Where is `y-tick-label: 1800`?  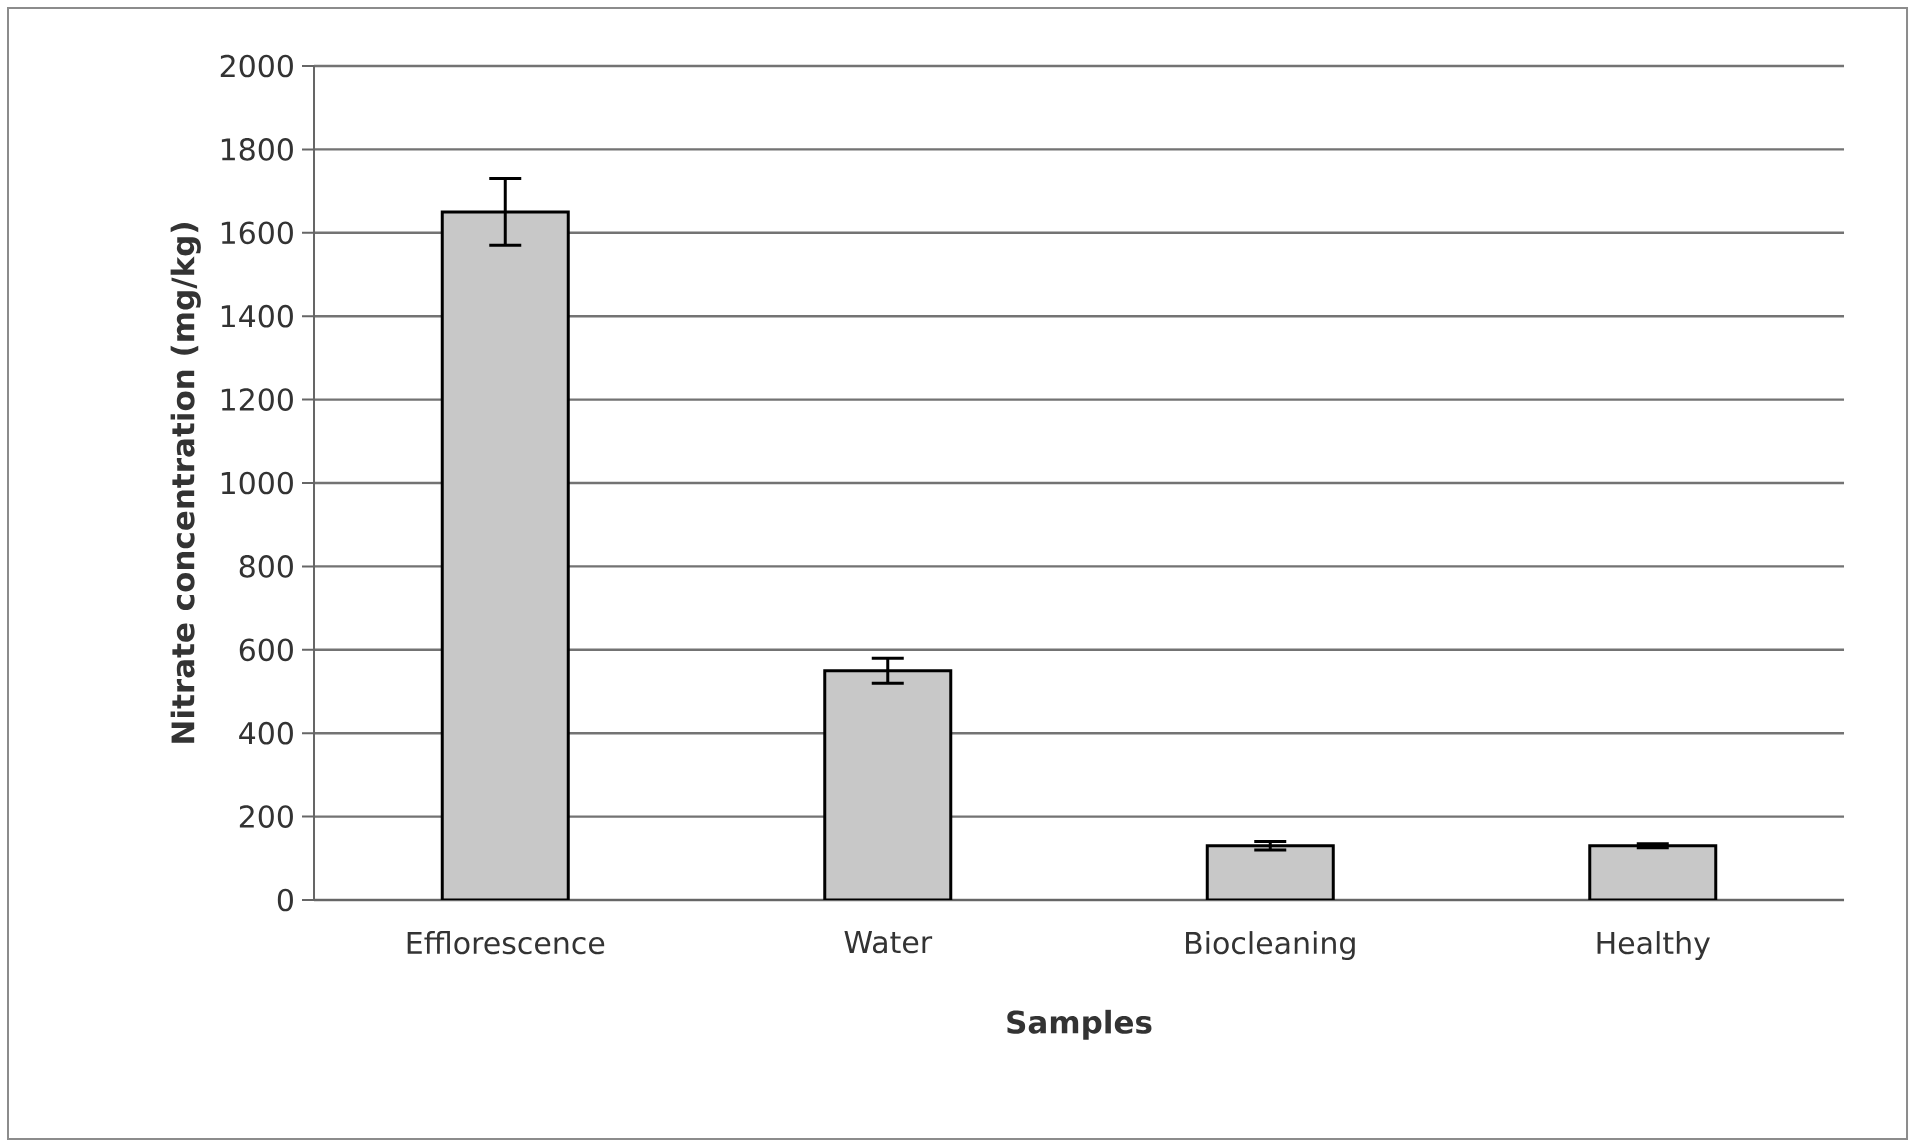
y-tick-label: 1800 is located at coordinates (257, 149).